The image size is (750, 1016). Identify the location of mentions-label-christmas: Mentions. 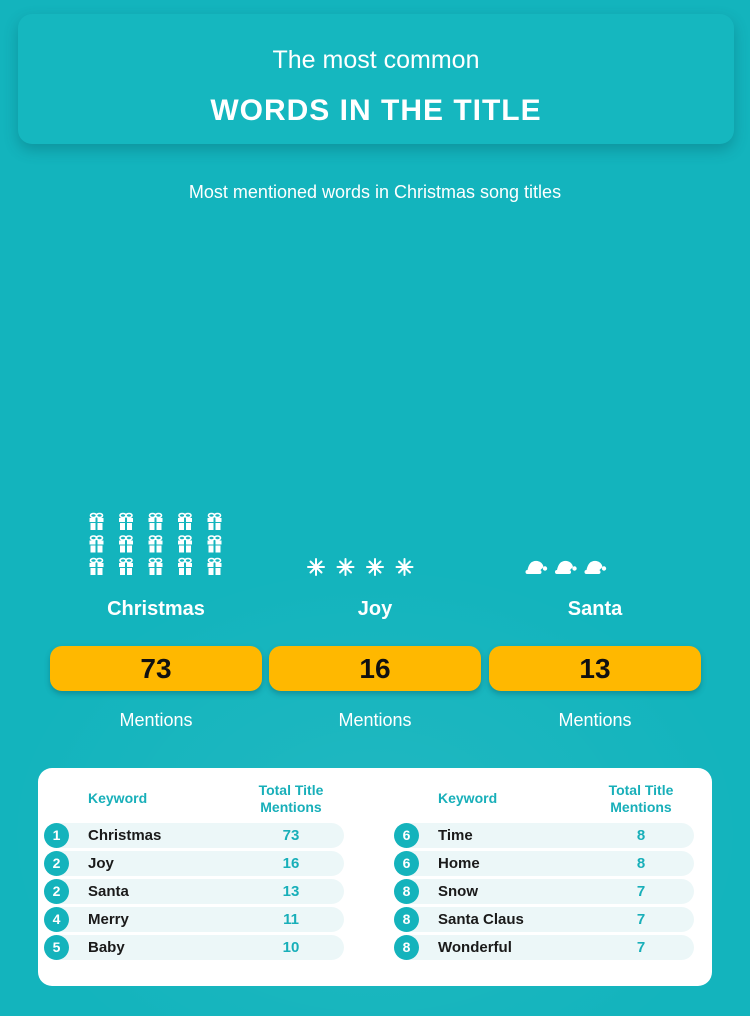
(156, 720).